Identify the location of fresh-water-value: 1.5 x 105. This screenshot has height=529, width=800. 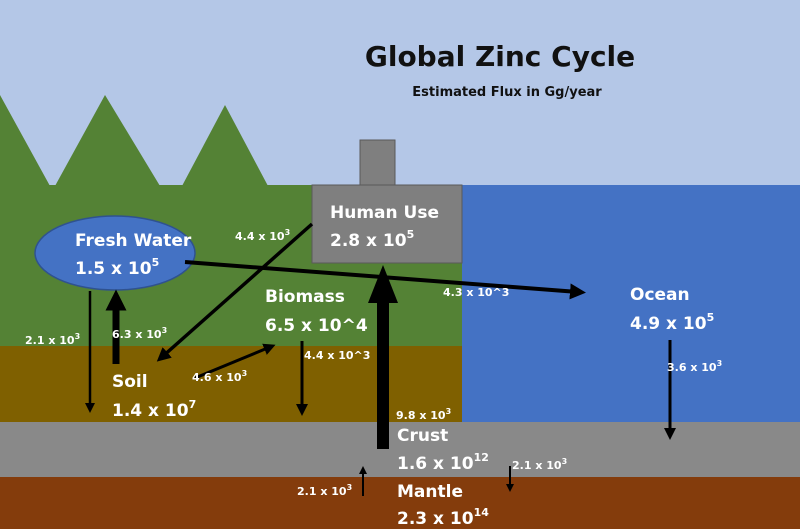
(117, 267).